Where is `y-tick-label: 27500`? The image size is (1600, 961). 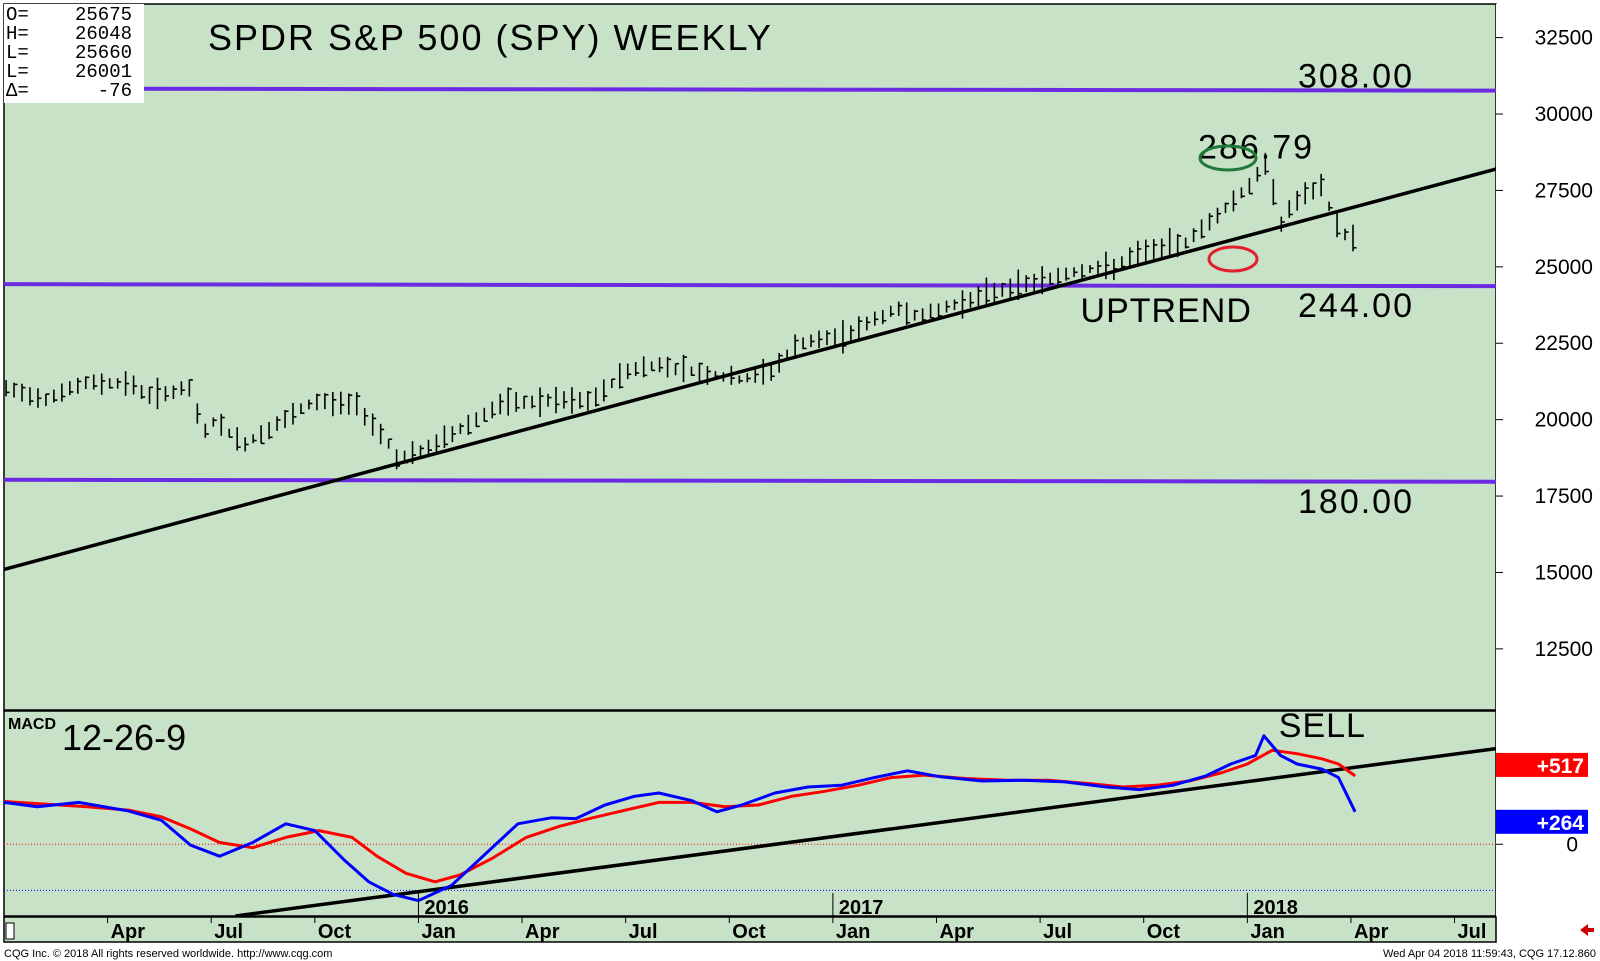 y-tick-label: 27500 is located at coordinates (1564, 190).